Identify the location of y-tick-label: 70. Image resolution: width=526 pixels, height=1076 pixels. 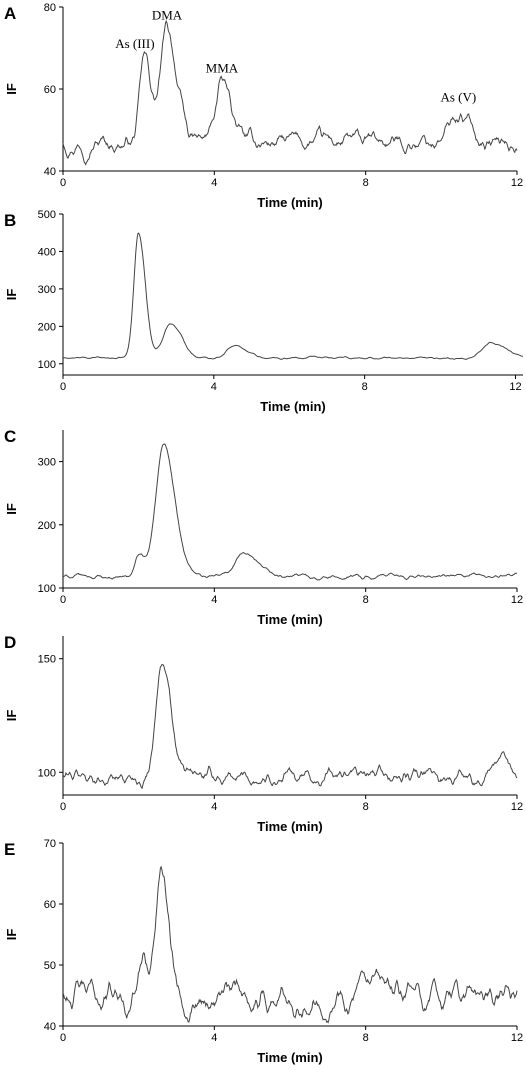
(50, 844).